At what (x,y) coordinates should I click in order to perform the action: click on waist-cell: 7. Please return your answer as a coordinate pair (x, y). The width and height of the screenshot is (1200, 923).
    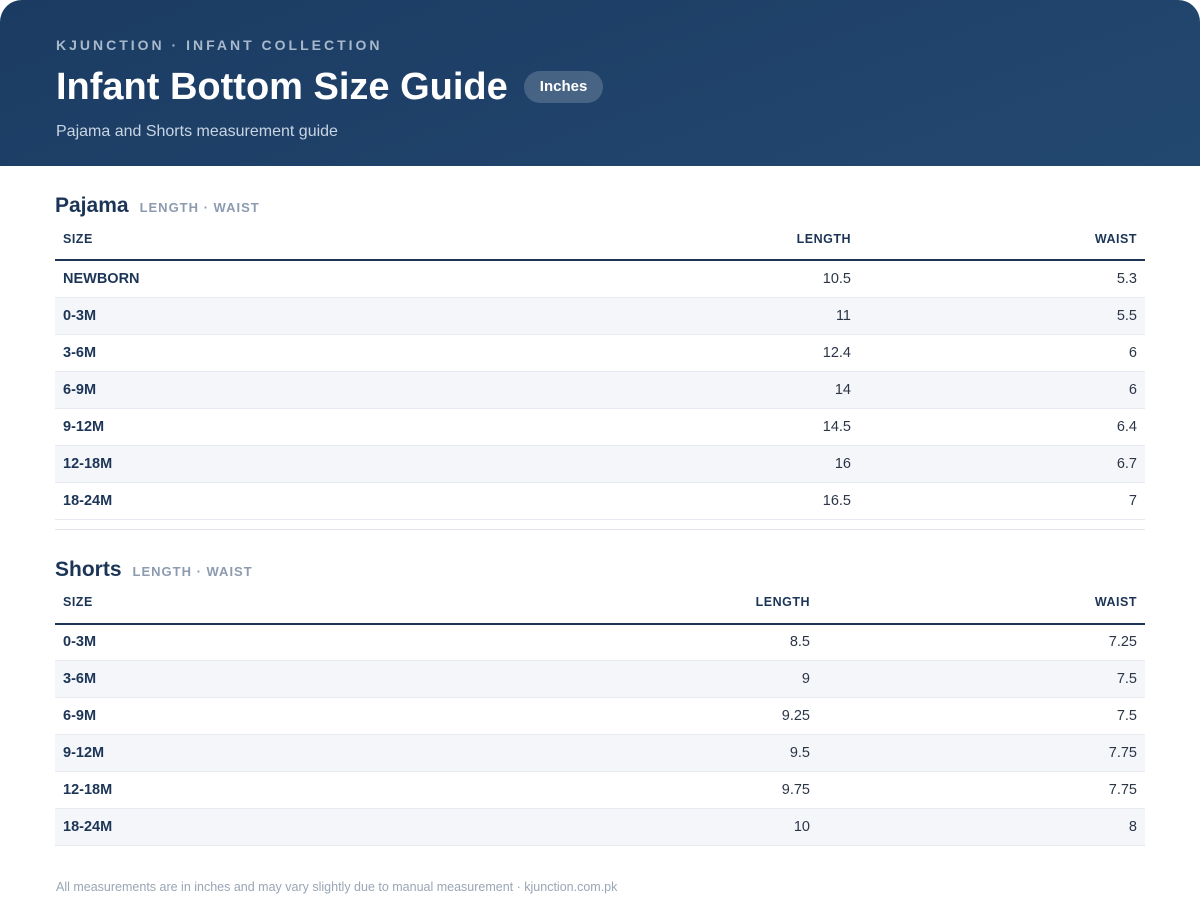
    Looking at the image, I should click on (1002, 501).